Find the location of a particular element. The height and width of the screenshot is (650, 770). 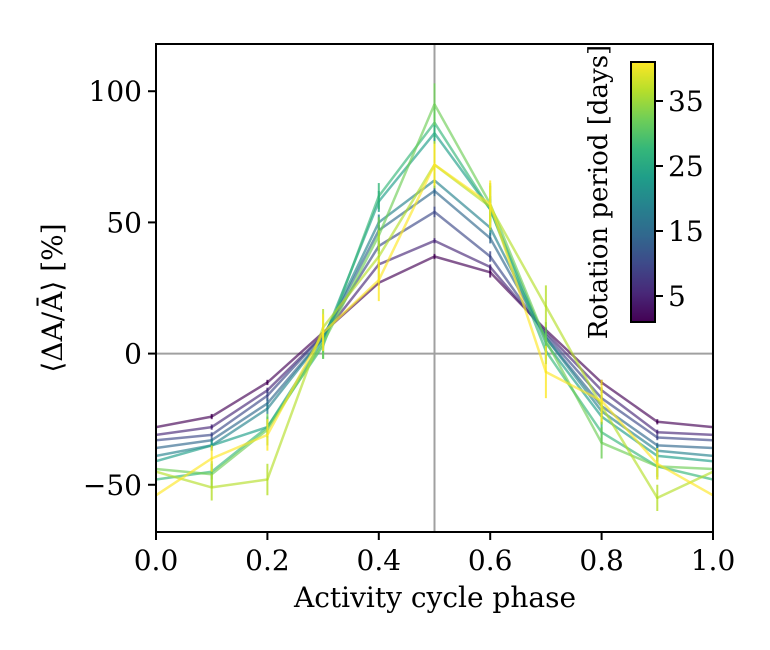

y-tick-label: 50 is located at coordinates (124, 222).